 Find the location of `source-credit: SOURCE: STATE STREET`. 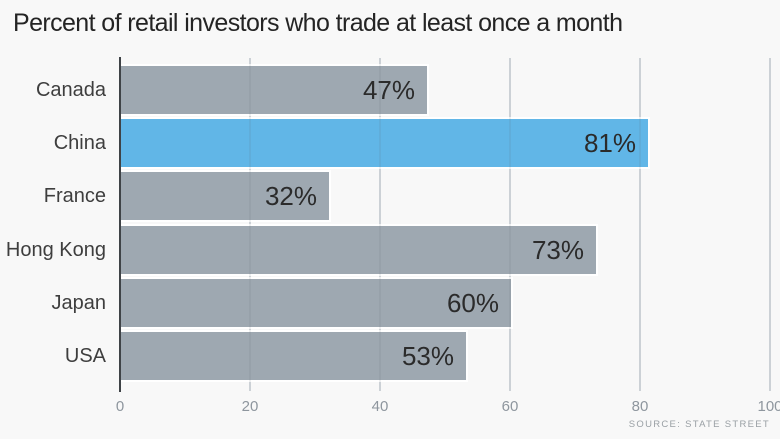

source-credit: SOURCE: STATE STREET is located at coordinates (699, 424).